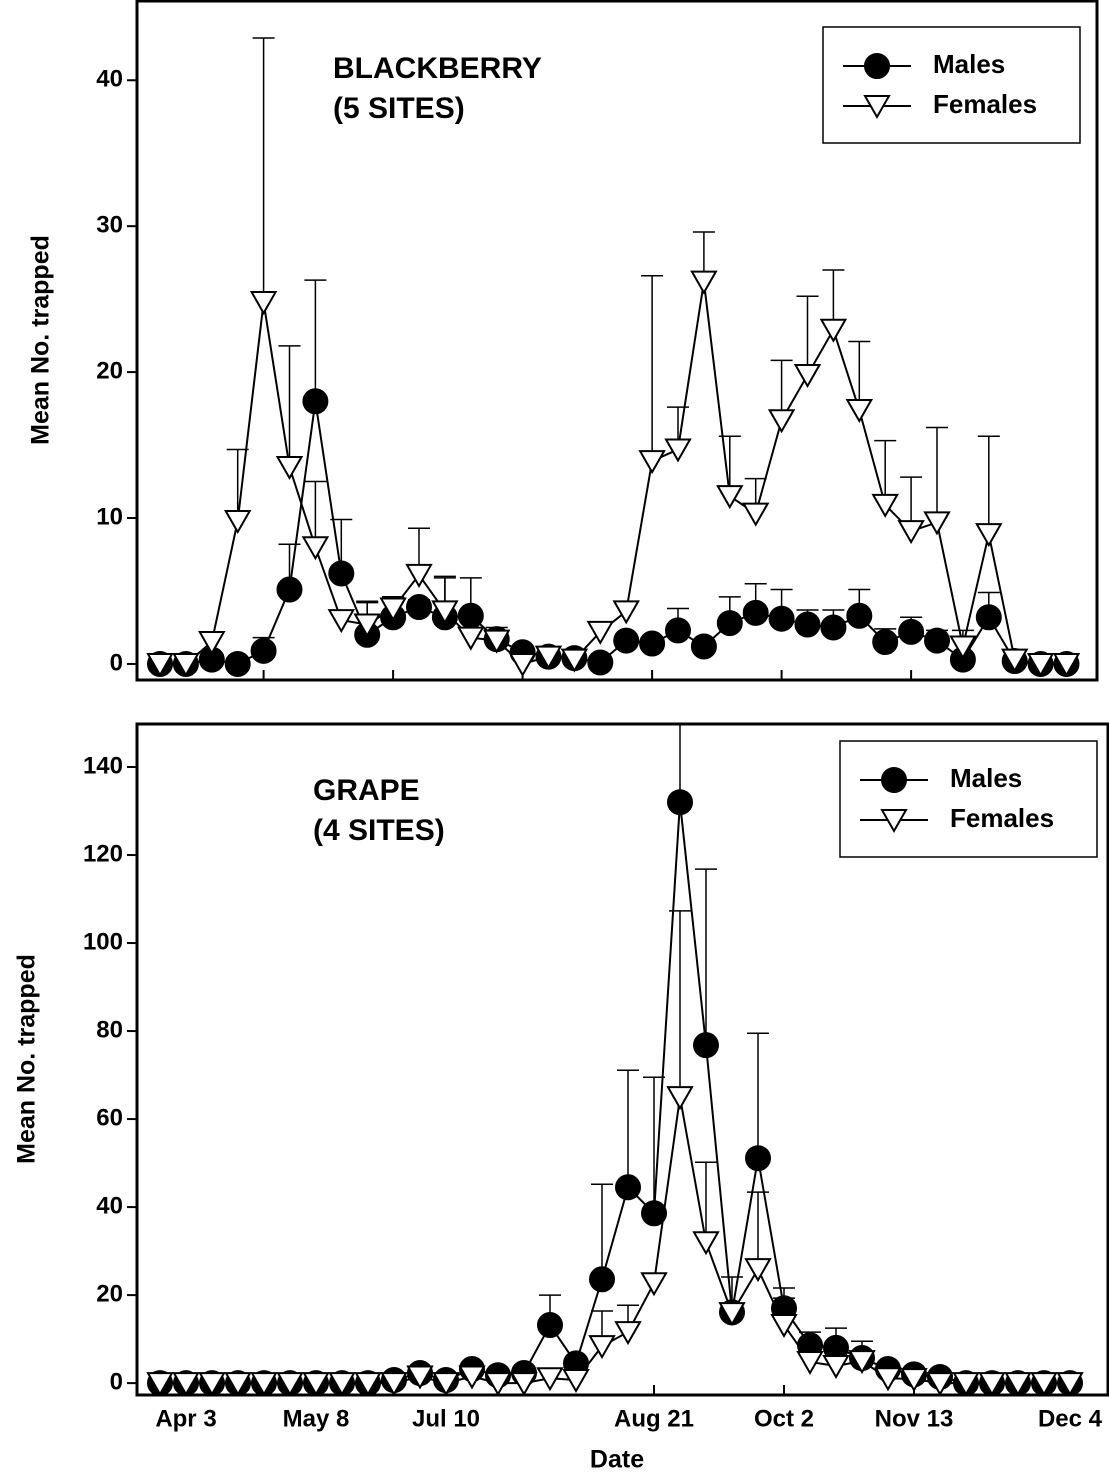 This screenshot has height=1478, width=1109. Describe the element at coordinates (784, 1418) in the screenshot. I see `x-tick-label: Oct 2` at that location.